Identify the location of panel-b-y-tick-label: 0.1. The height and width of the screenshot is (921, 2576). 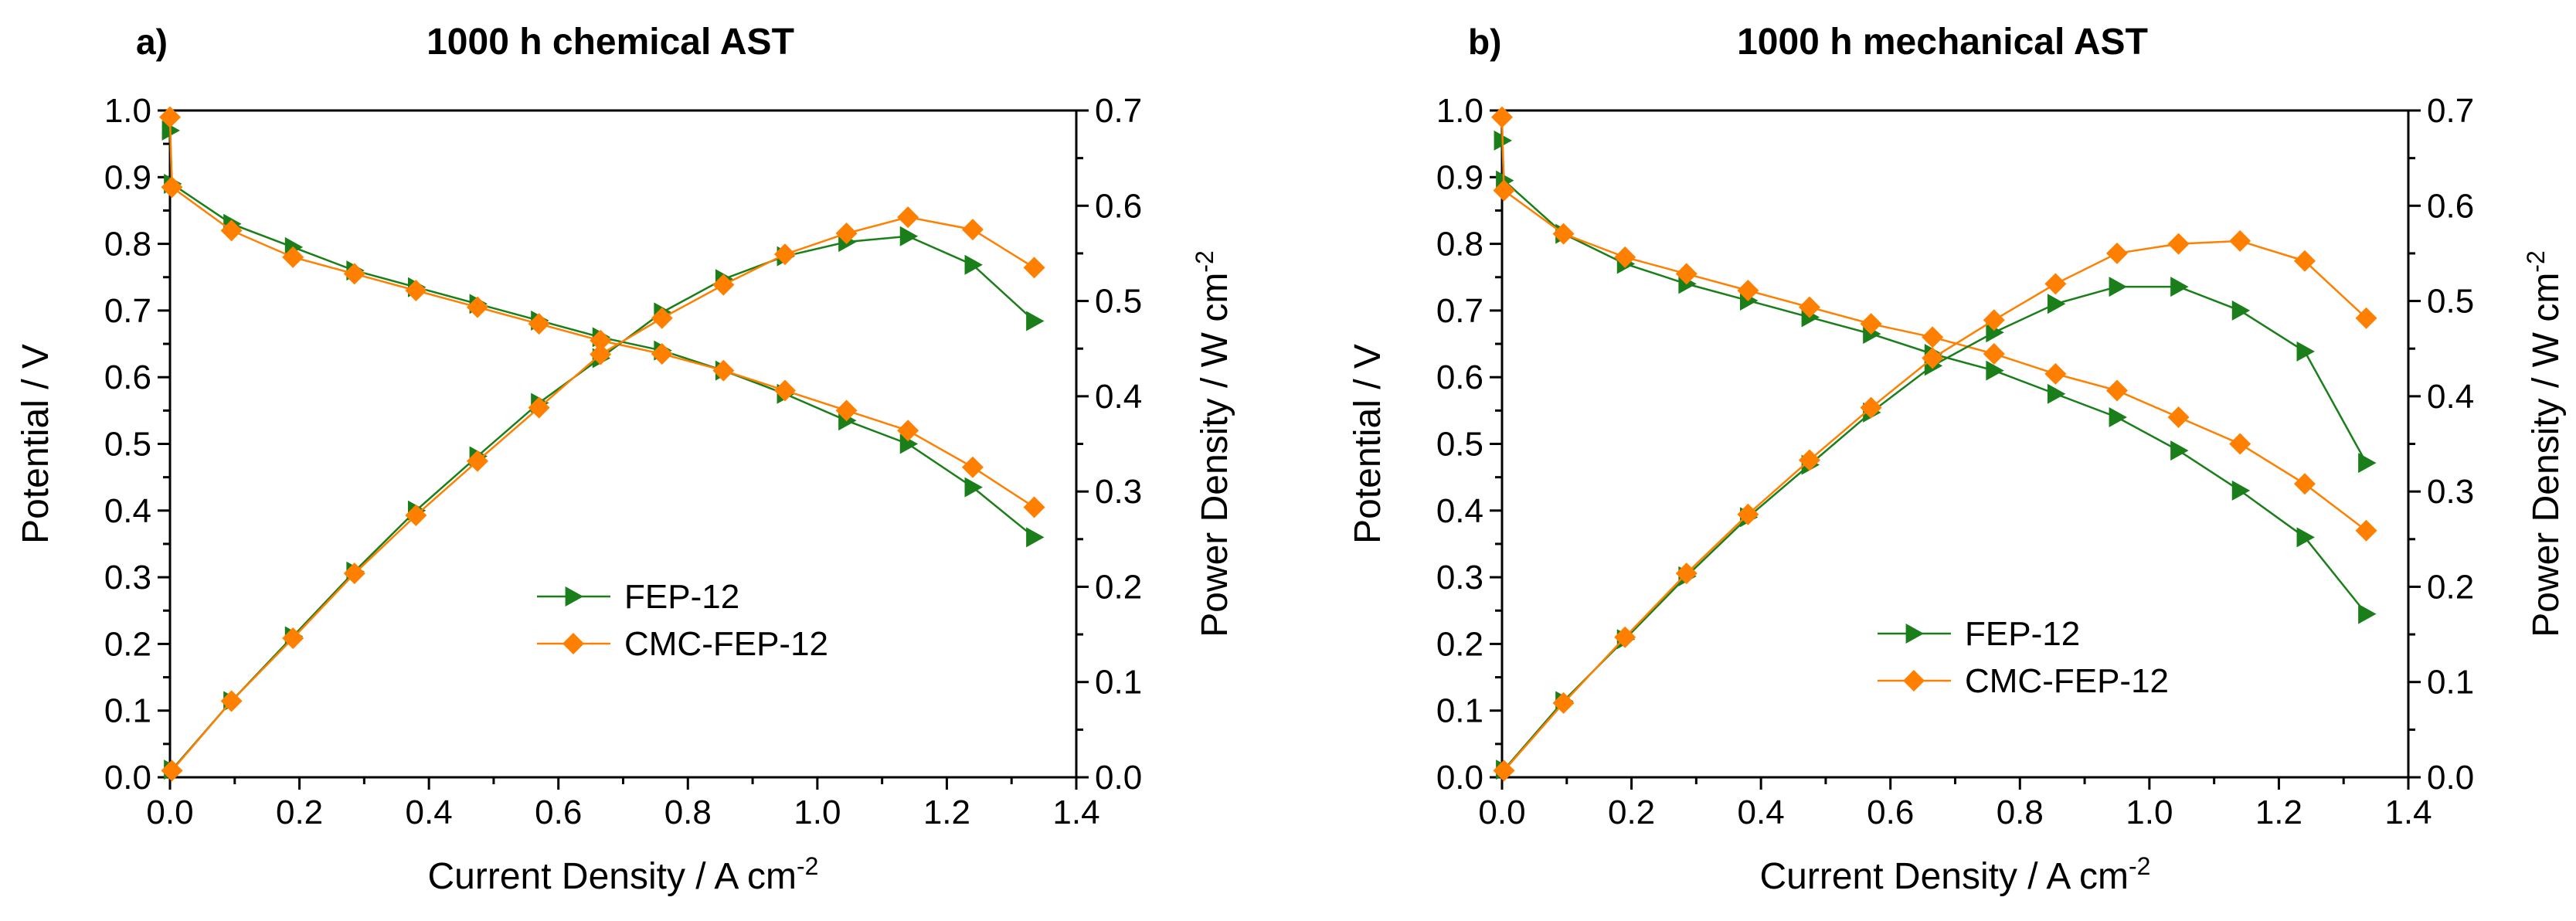
(1459, 711).